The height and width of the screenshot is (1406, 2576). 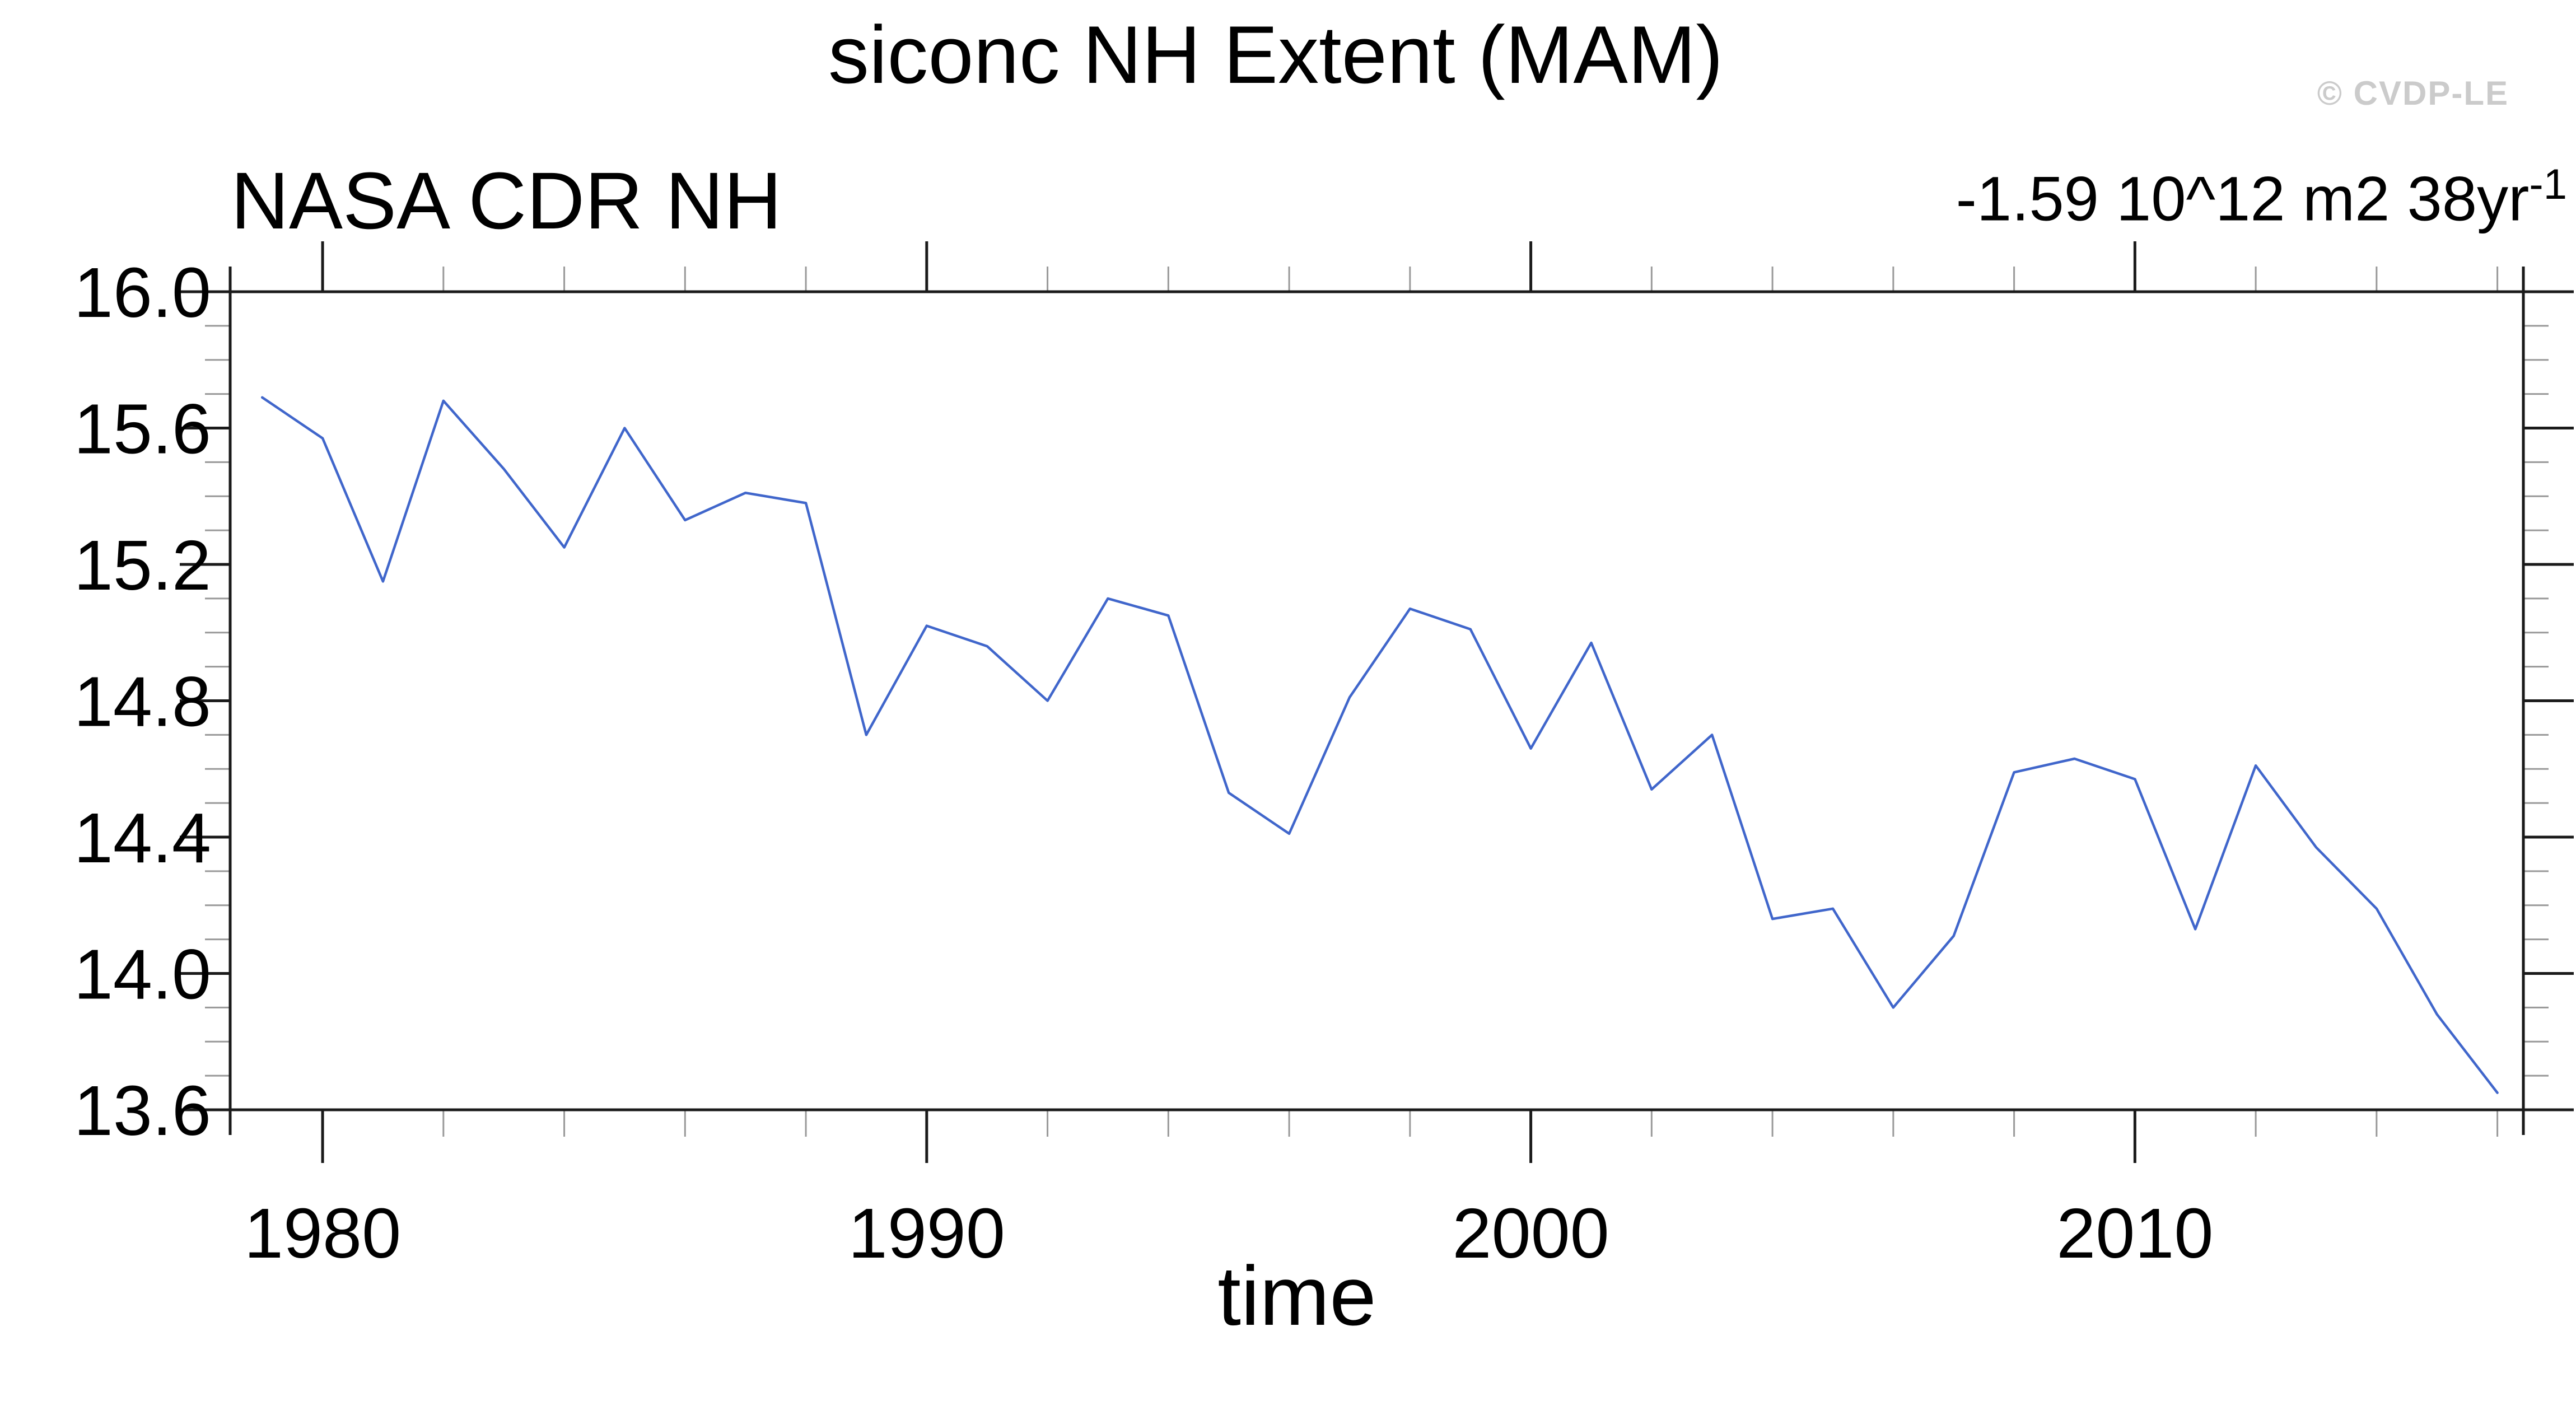 What do you see at coordinates (143, 701) in the screenshot?
I see `y-tick-label: 14.8` at bounding box center [143, 701].